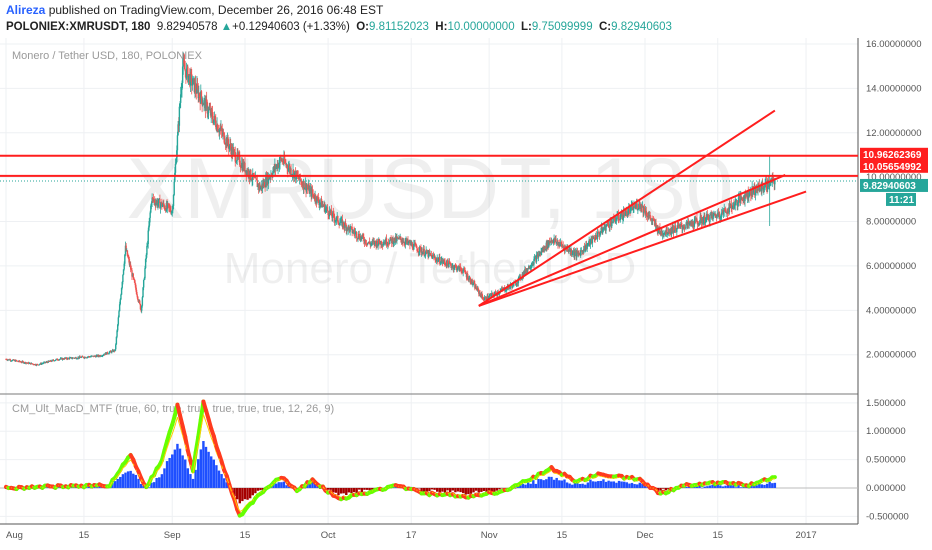 The width and height of the screenshot is (932, 550). I want to click on close-value: 9.82940603, so click(641, 27).